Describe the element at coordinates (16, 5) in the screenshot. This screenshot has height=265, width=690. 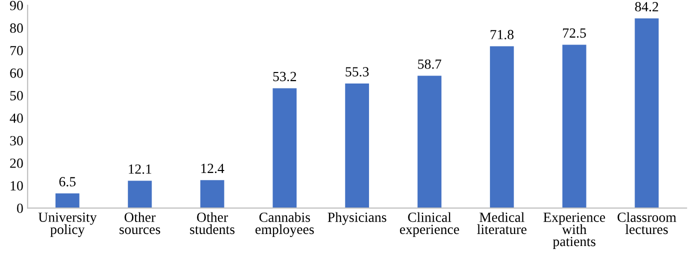
I see `y-tick-label: 90` at that location.